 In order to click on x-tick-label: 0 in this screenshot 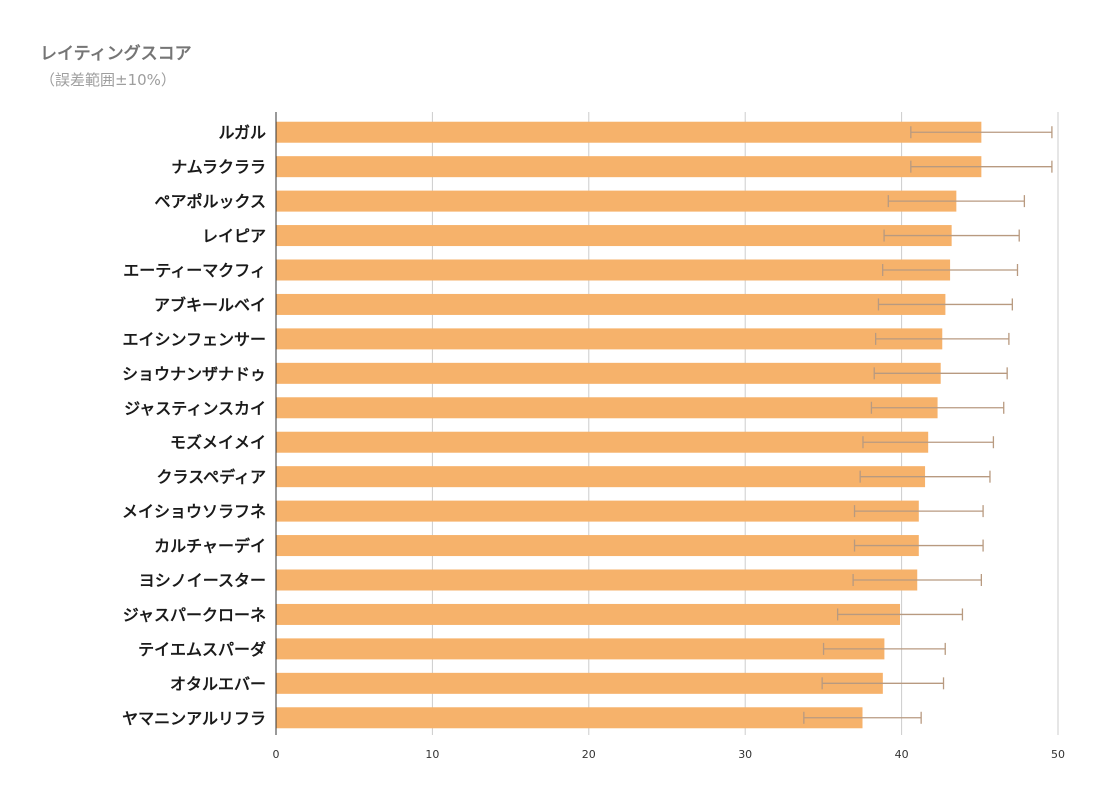, I will do `click(276, 754)`.